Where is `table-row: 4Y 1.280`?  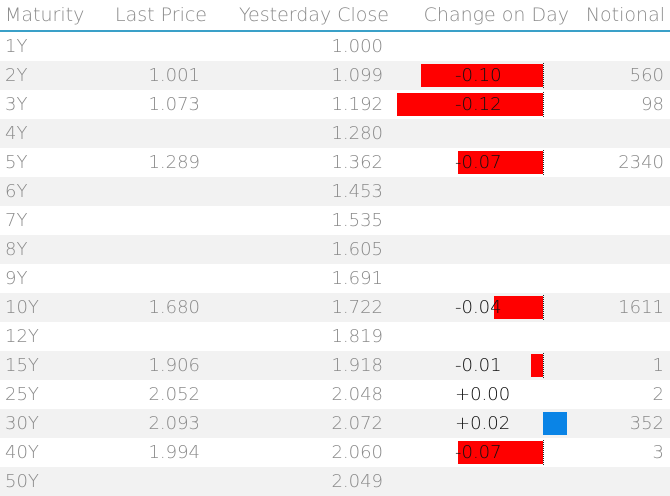
table-row: 4Y 1.280 is located at coordinates (335, 133).